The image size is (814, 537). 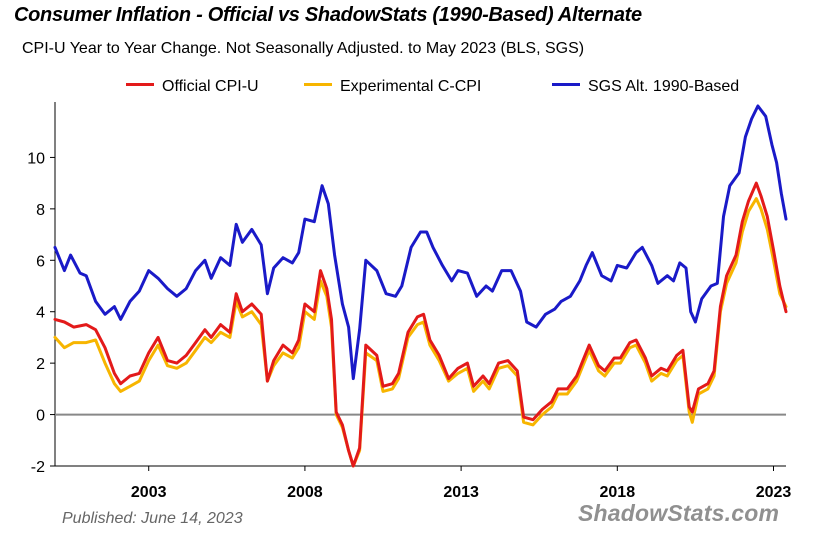 I want to click on y-tick-label: 2, so click(x=40, y=364).